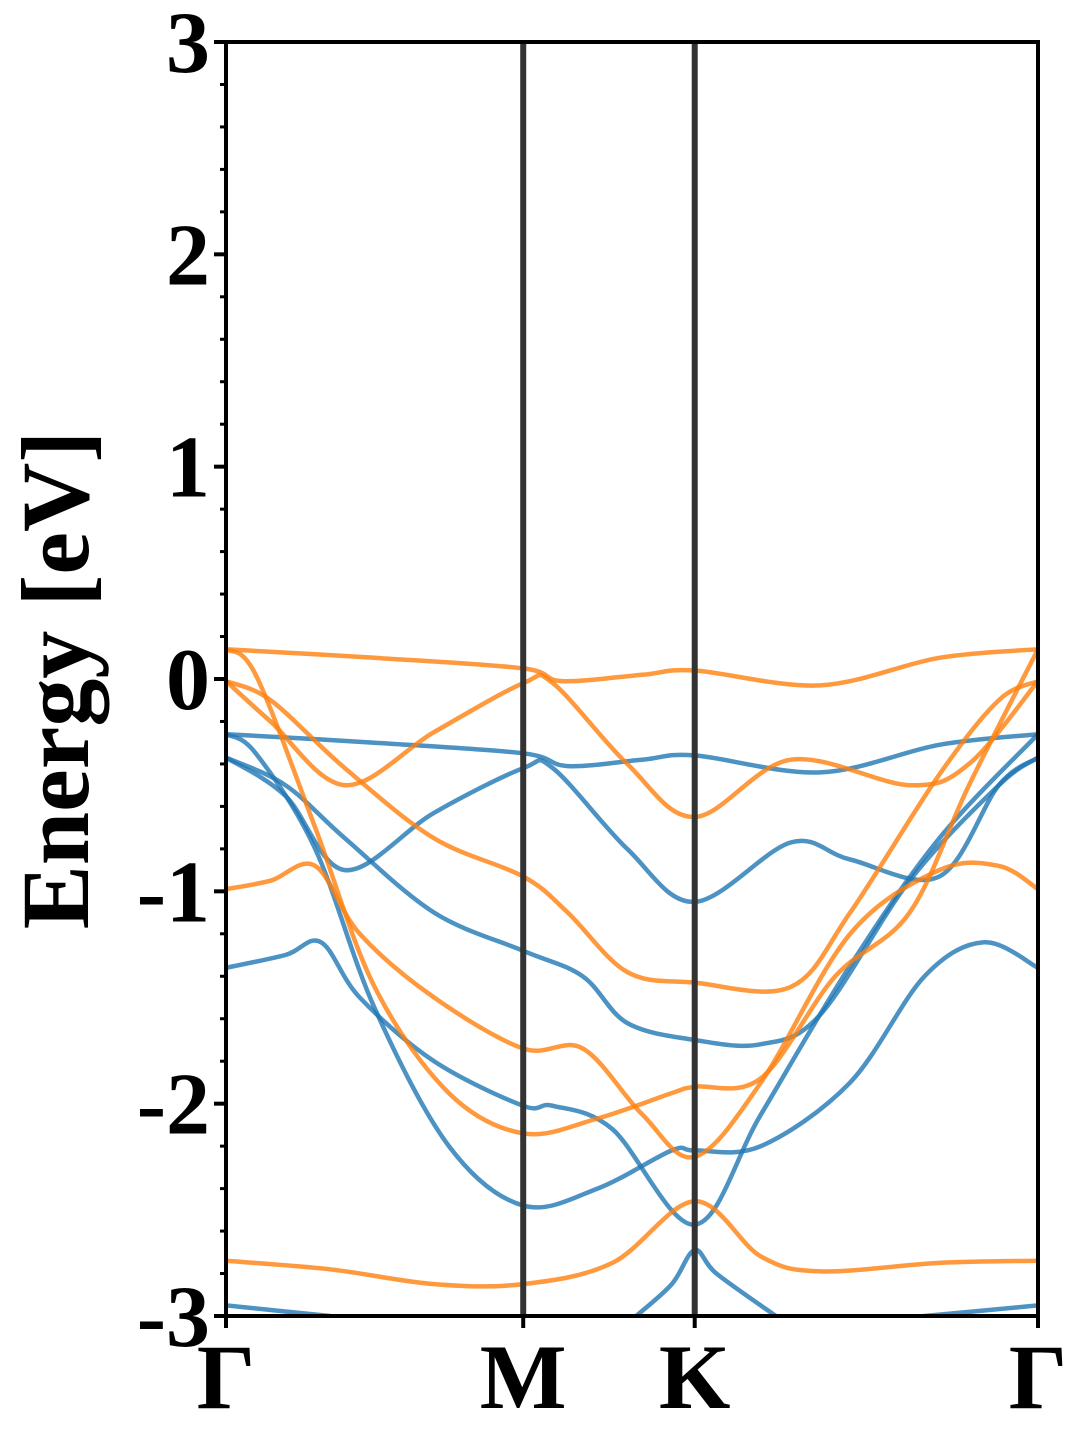  Describe the element at coordinates (695, 1377) in the screenshot. I see `x-tick-label-2: K` at that location.